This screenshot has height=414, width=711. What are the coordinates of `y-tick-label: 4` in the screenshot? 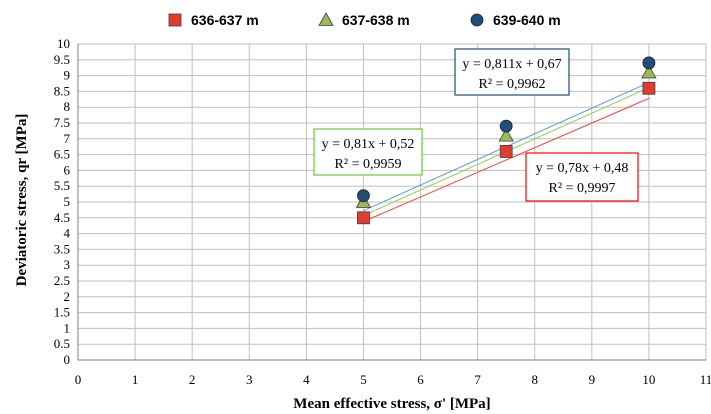 It's located at (67, 233).